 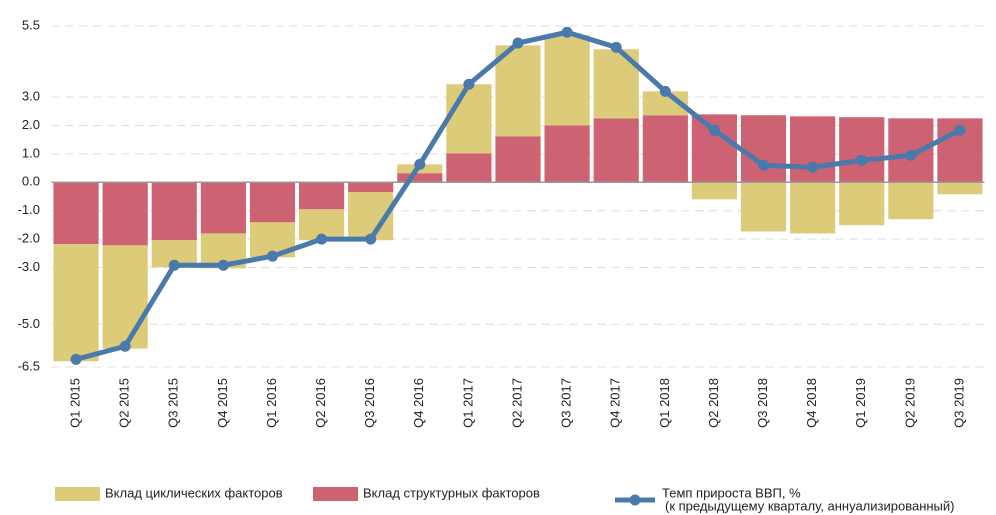 What do you see at coordinates (369, 403) in the screenshot?
I see `x-tick-label: Q3 2016` at bounding box center [369, 403].